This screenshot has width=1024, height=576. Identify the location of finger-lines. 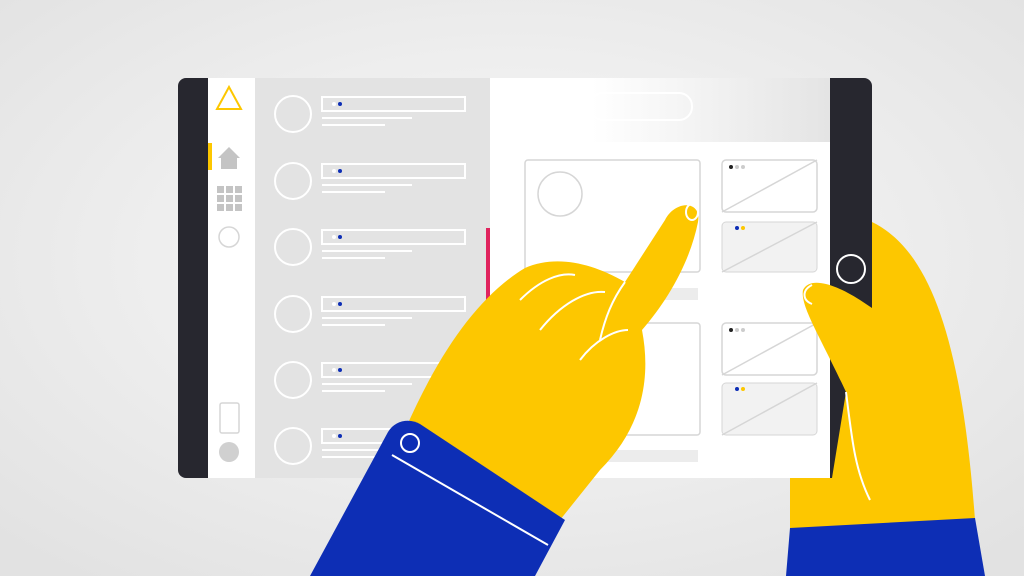
(609, 282).